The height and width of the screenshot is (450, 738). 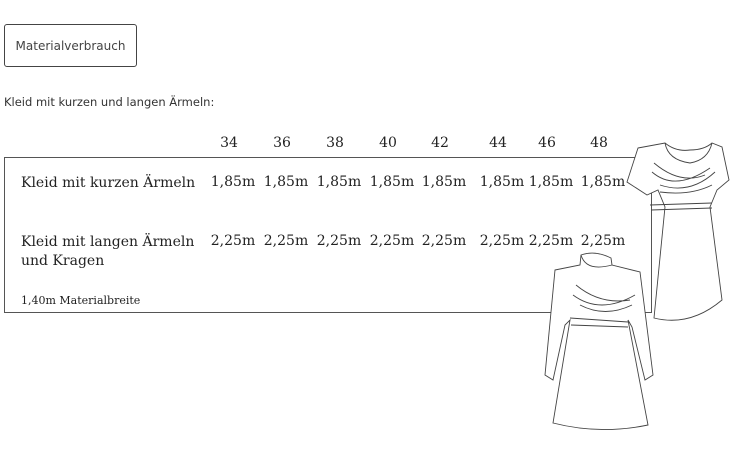 What do you see at coordinates (70, 45) in the screenshot?
I see `materialverbrauch-button: Materialverbrauch` at bounding box center [70, 45].